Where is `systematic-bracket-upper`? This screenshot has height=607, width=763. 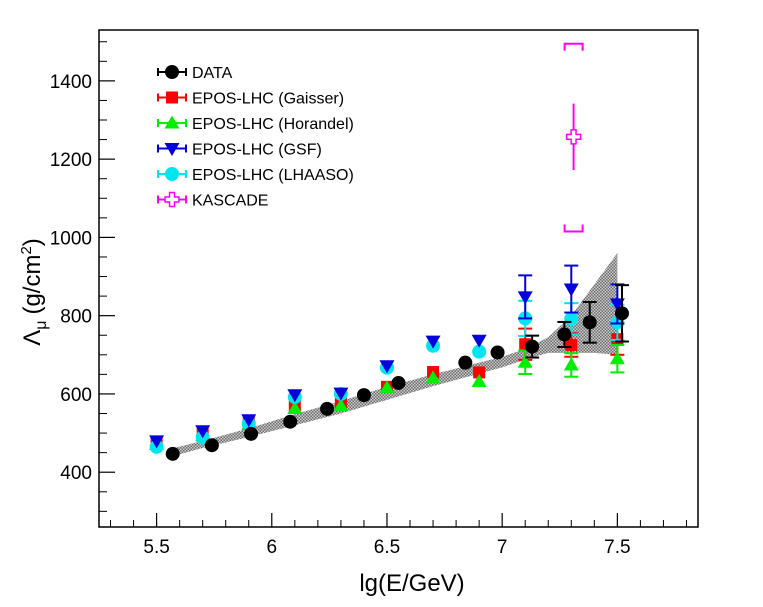
systematic-bracket-upper is located at coordinates (573, 46).